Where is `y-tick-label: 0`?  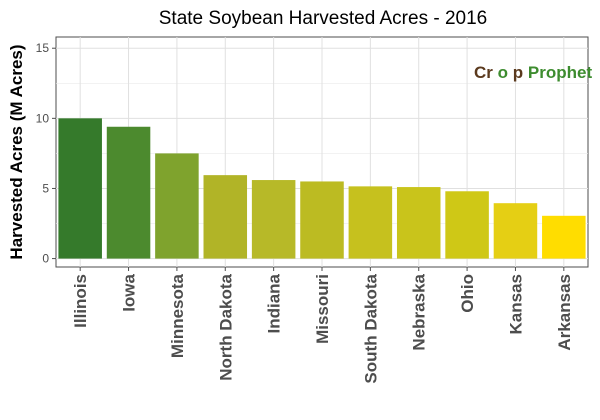 y-tick-label: 0 is located at coordinates (45, 259).